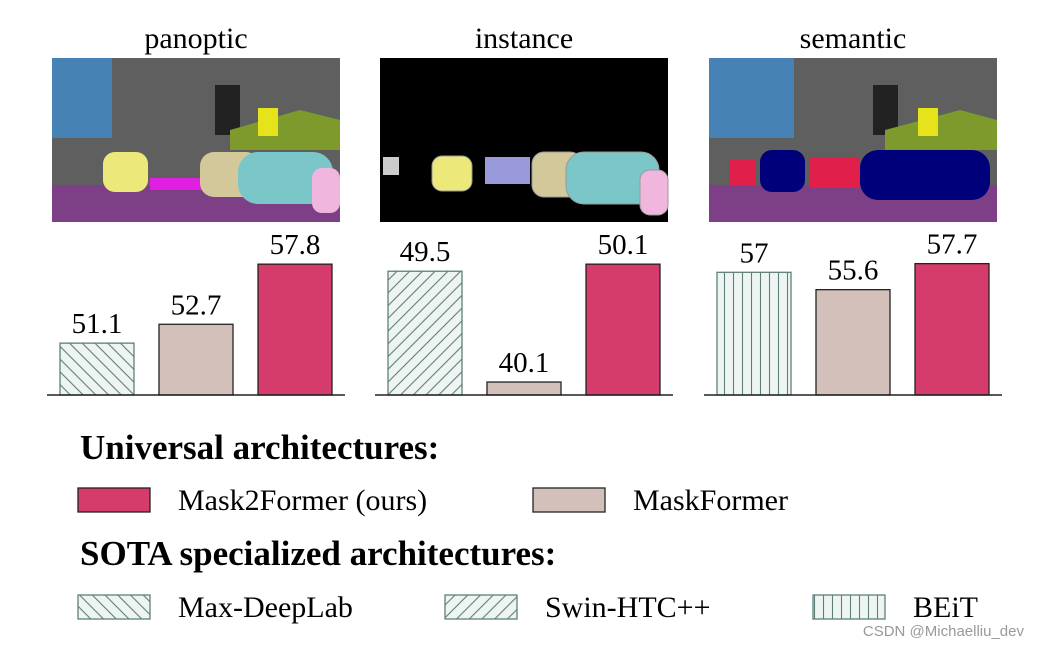  What do you see at coordinates (853, 271) in the screenshot?
I see `value-label: 55.6` at bounding box center [853, 271].